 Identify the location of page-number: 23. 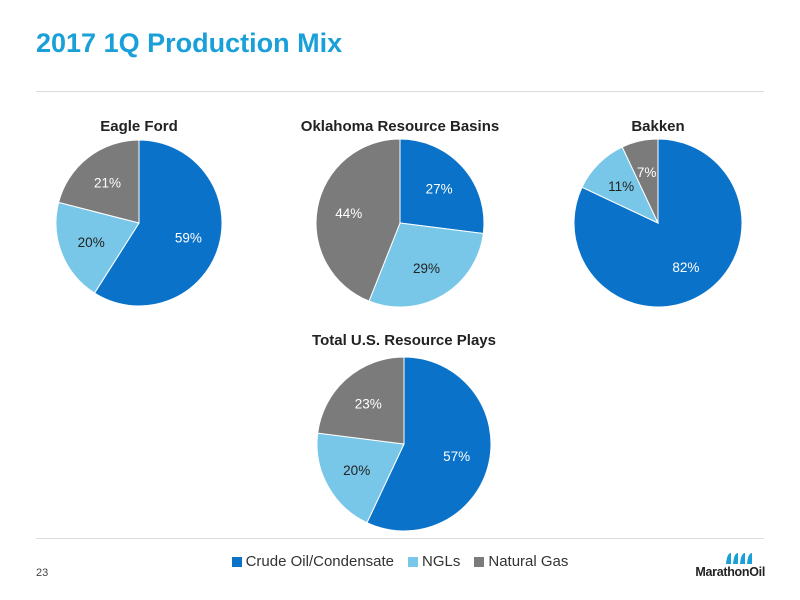
(42, 573).